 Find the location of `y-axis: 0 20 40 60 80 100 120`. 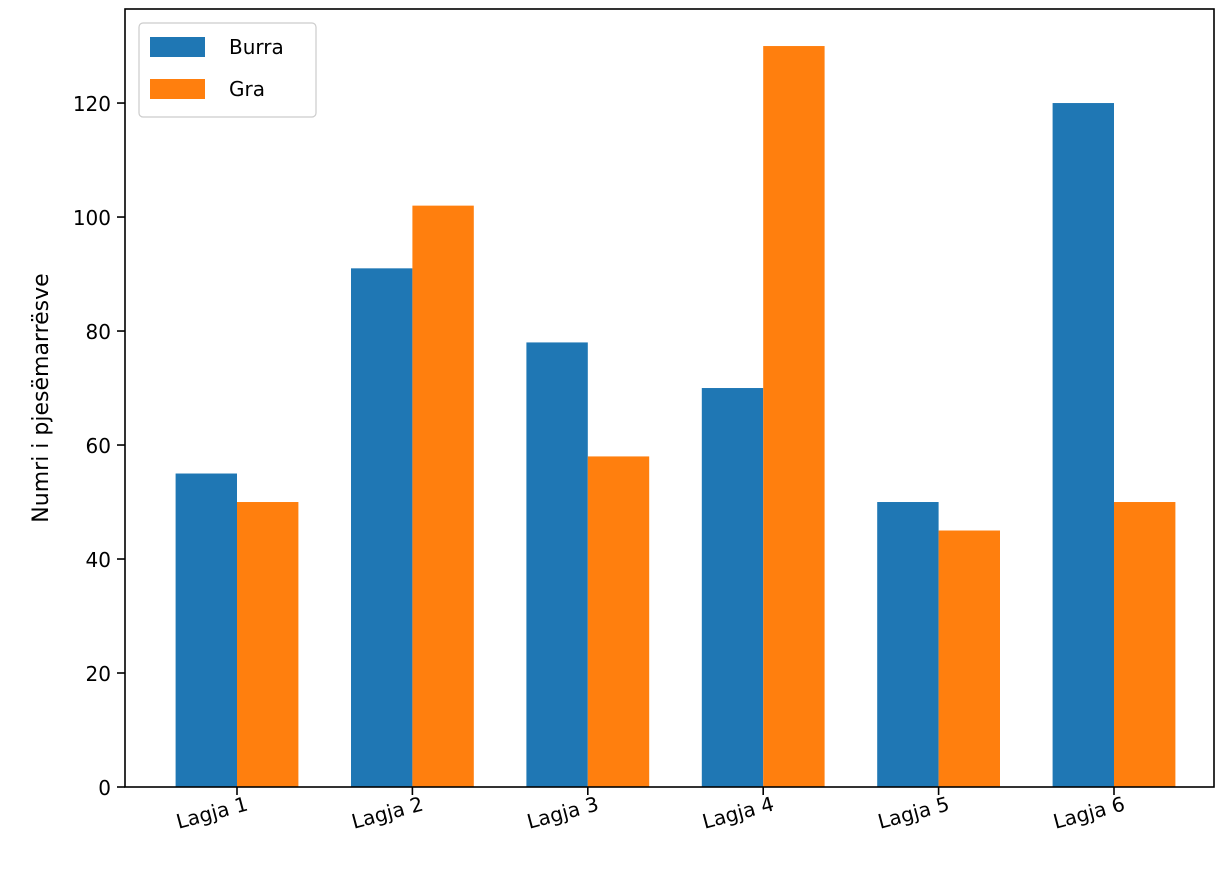

y-axis: 0 20 40 60 80 100 120 is located at coordinates (99, 446).